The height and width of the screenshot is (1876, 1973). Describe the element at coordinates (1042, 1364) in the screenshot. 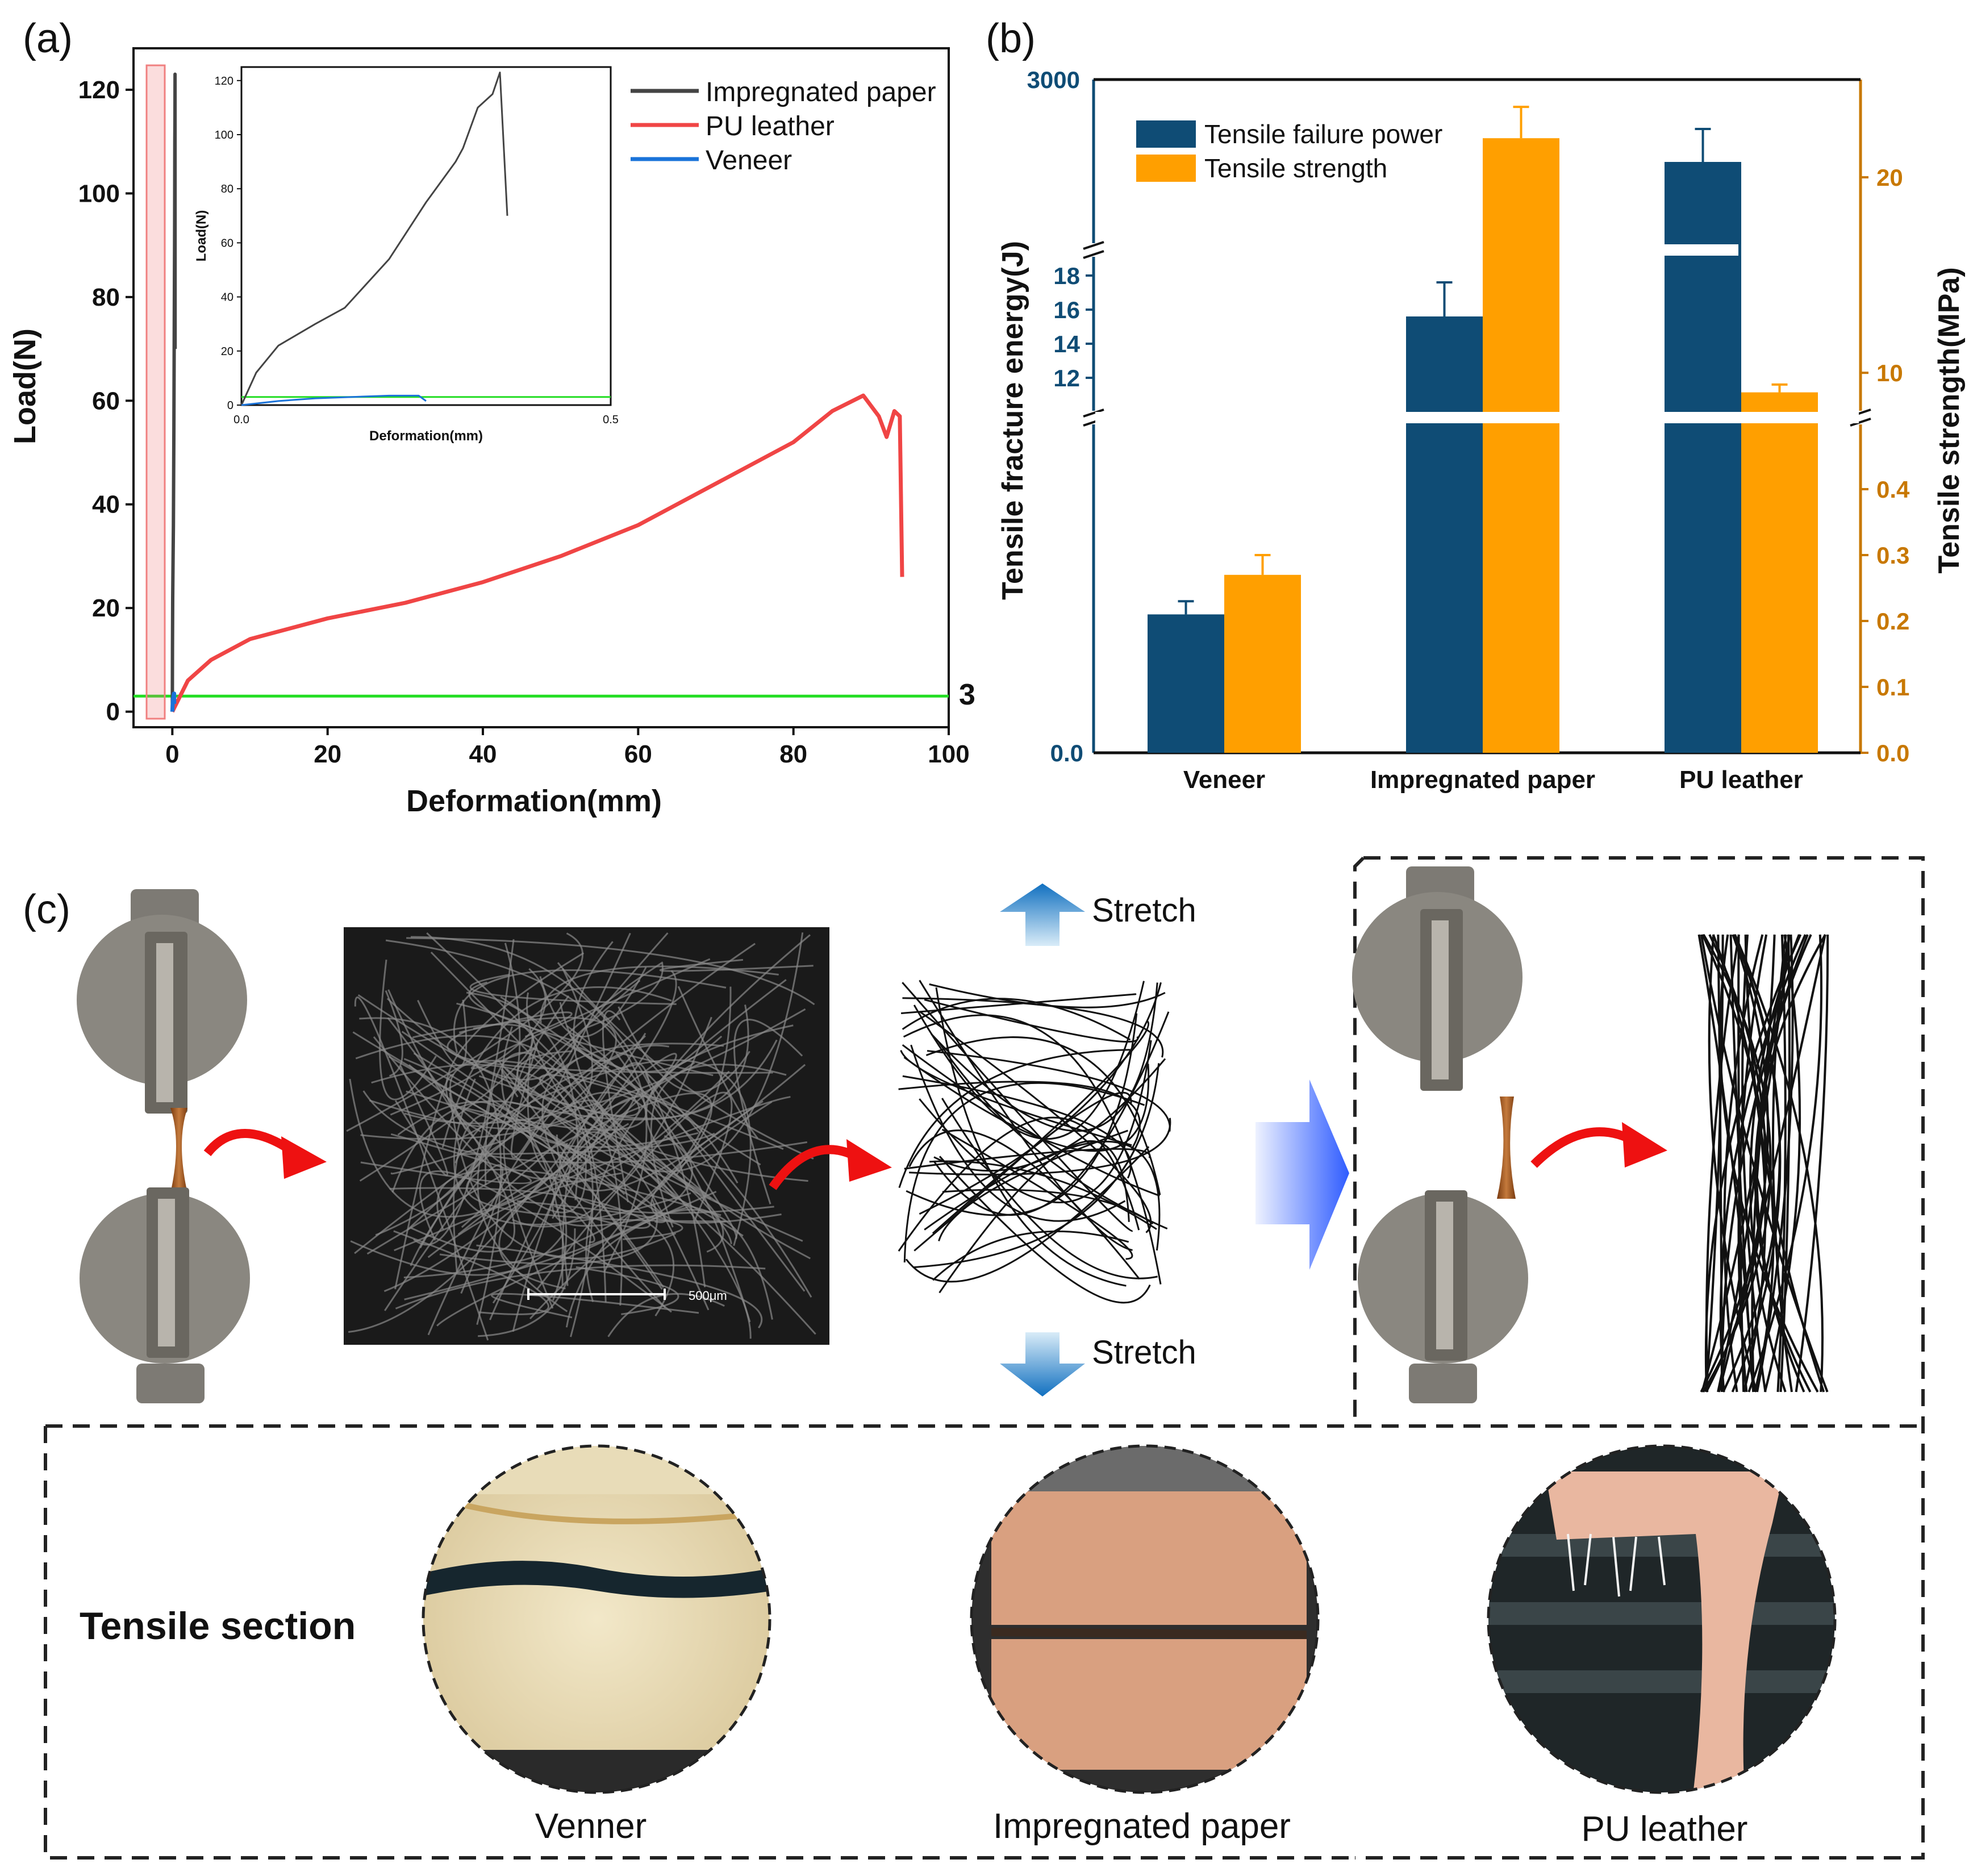

I see `stretch-arrow-down-icon` at that location.